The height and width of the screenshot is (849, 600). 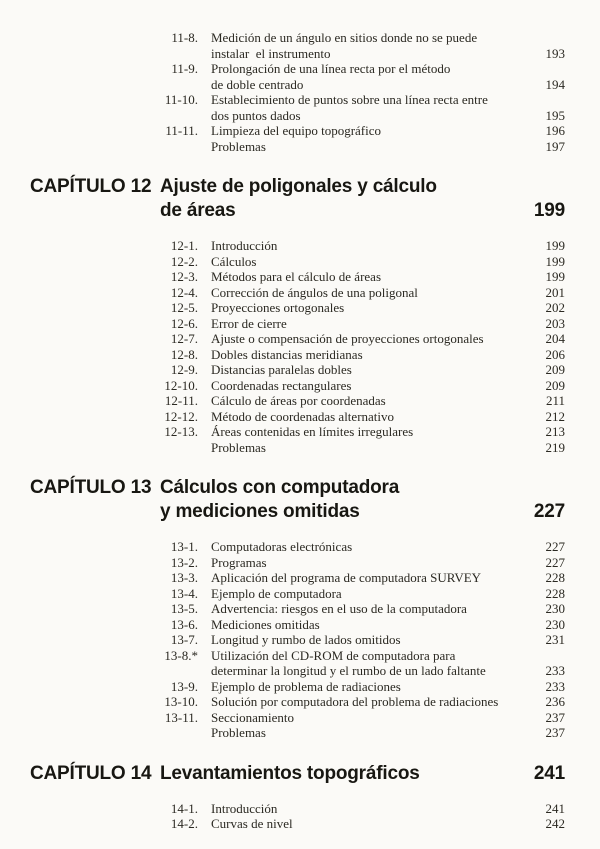 I want to click on entry-title: Mediciones omitidas, so click(x=265, y=624).